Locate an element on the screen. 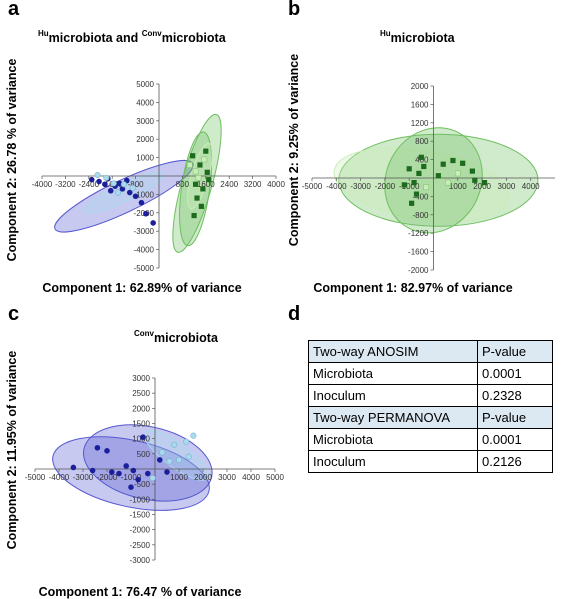 Image resolution: width=567 pixels, height=599 pixels. x-tick-label: 2000 is located at coordinates (203, 477).